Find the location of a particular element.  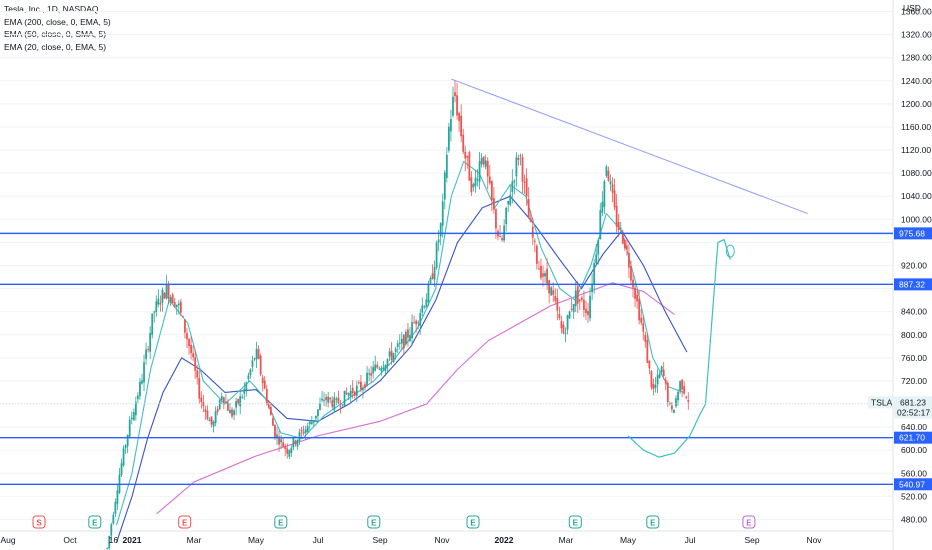

price-tick: 1360.00 is located at coordinates (916, 12).